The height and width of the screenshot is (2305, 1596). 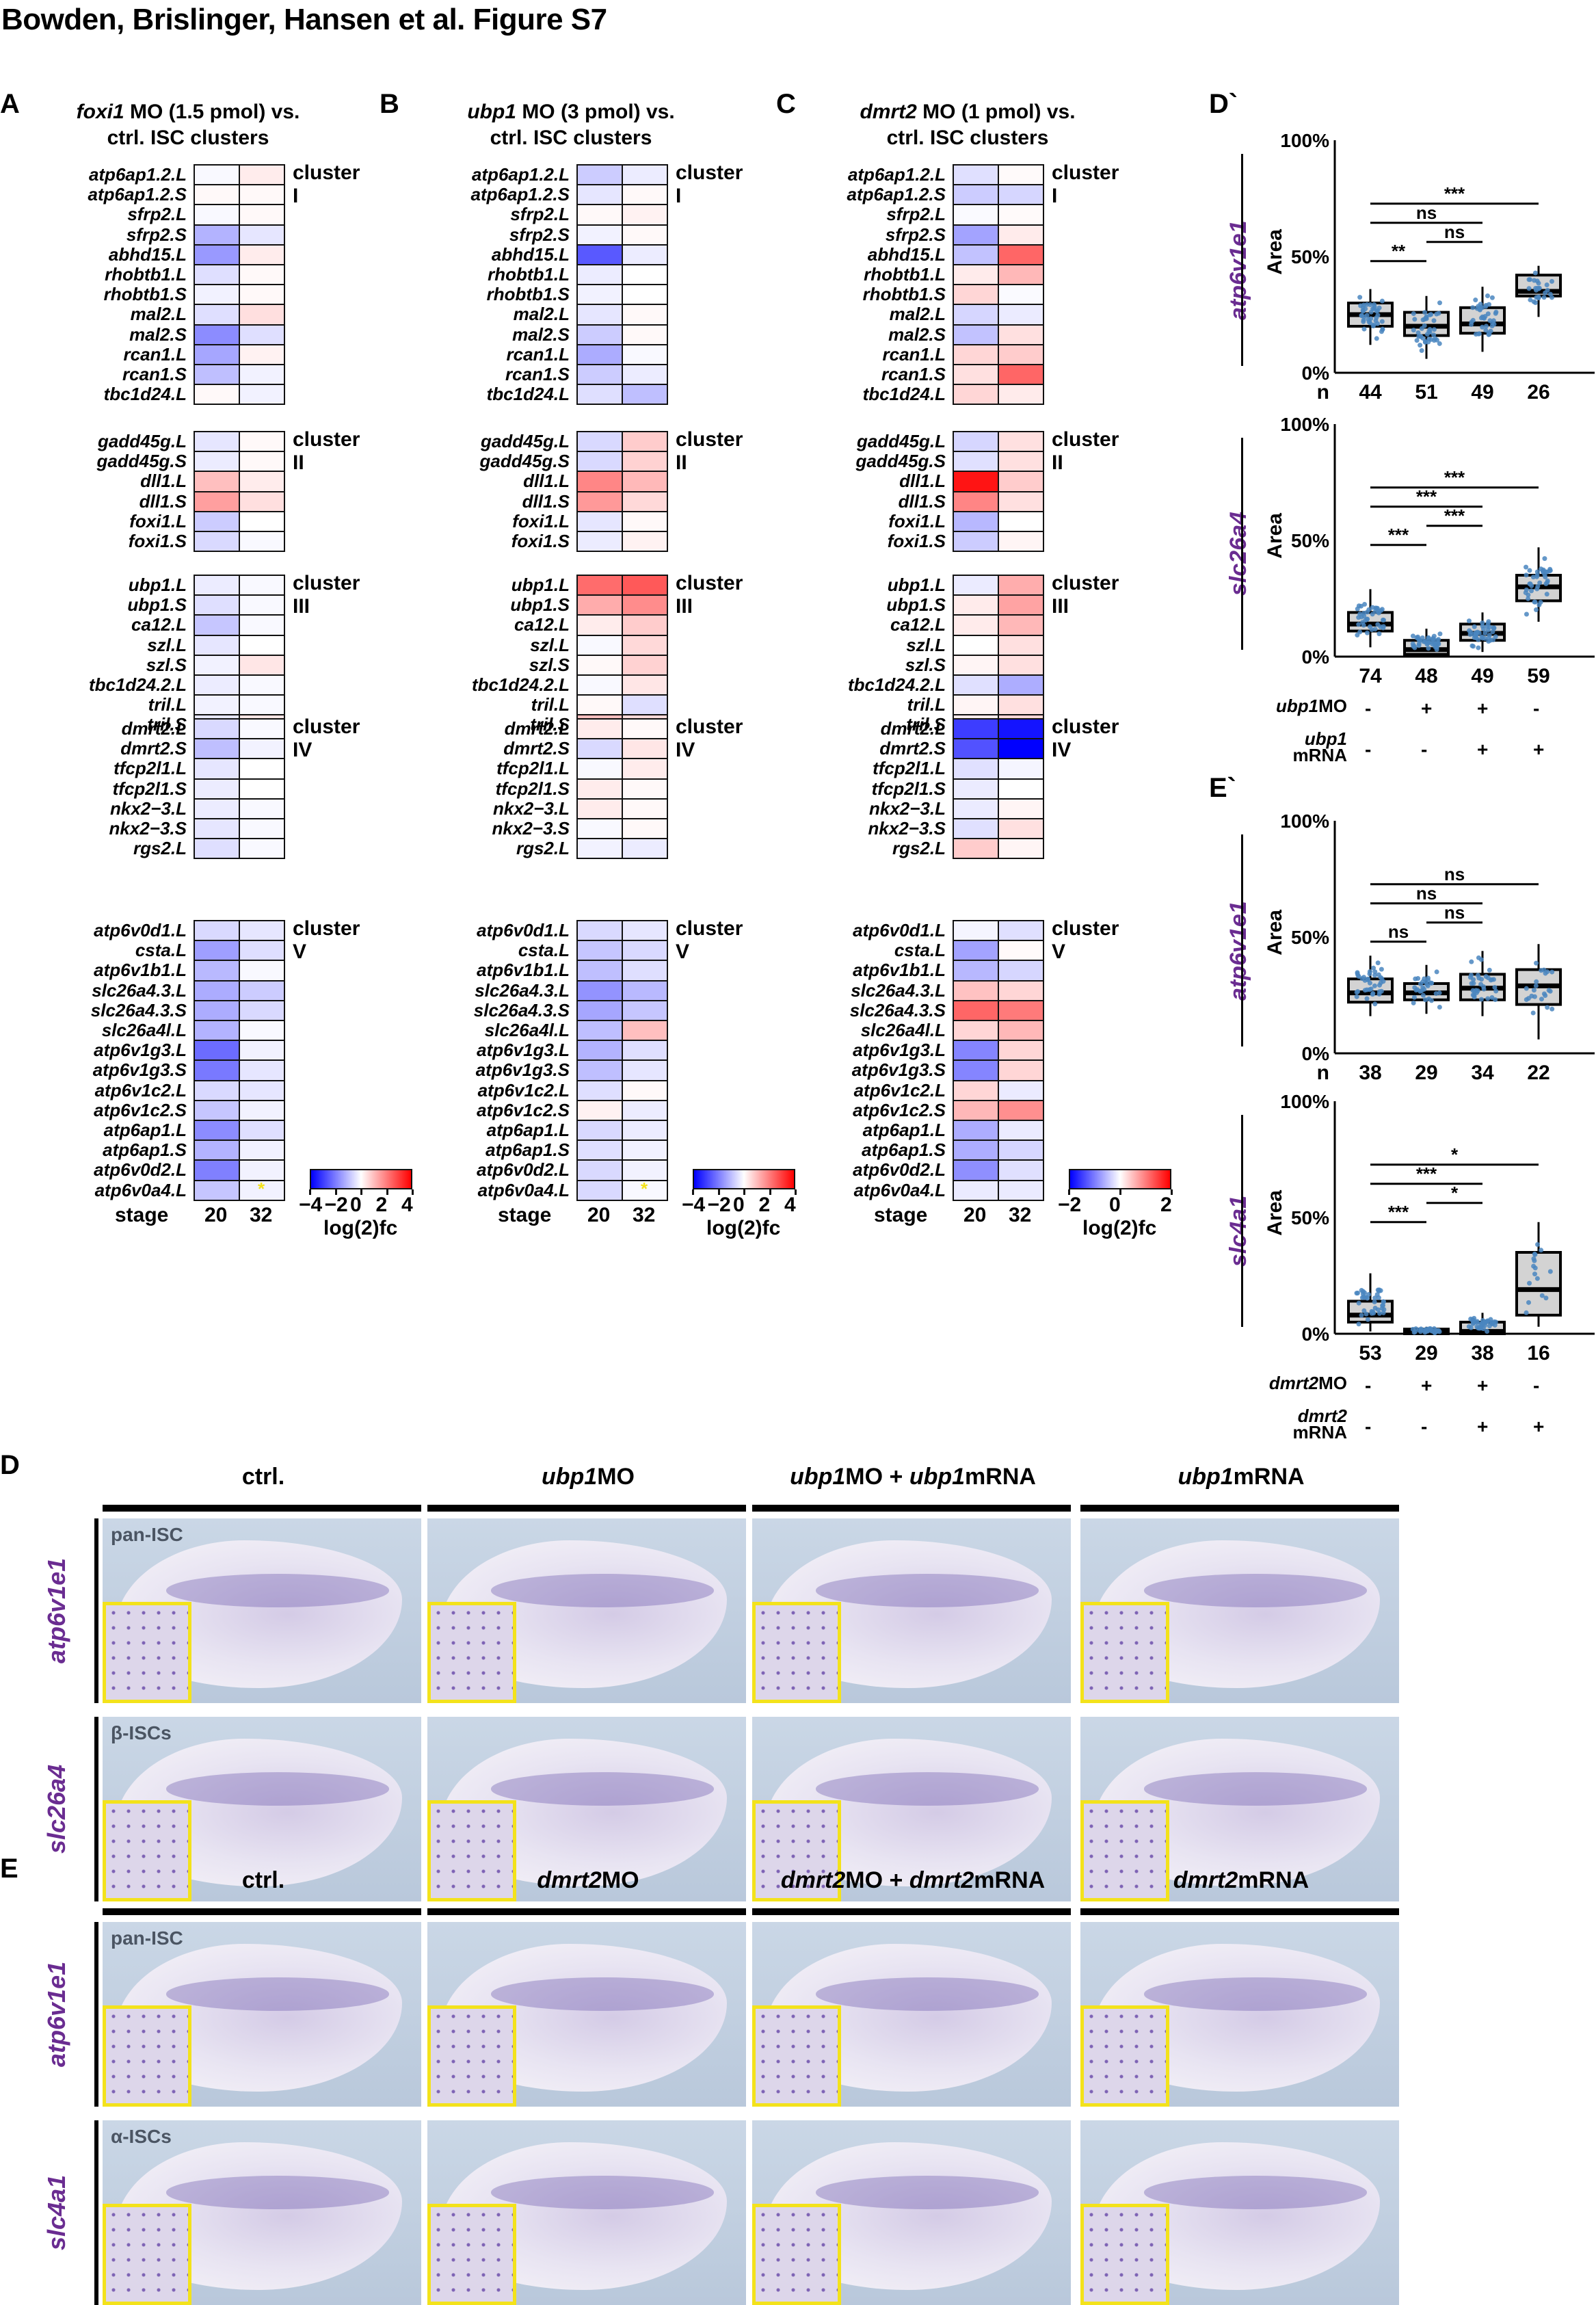 What do you see at coordinates (487, 1150) in the screenshot?
I see `gene-label: atp6ap1.S` at bounding box center [487, 1150].